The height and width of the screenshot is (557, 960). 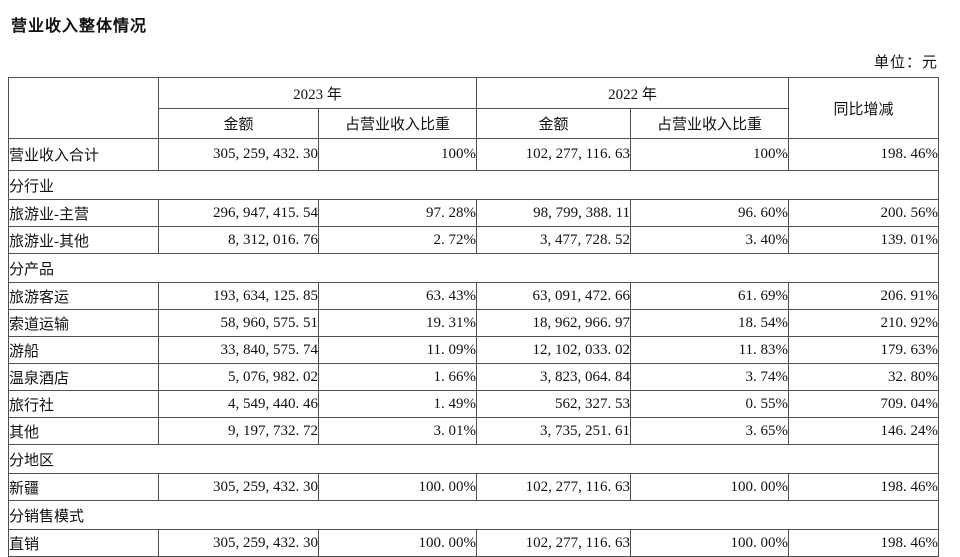 I want to click on yoy-cell: 179. 63%, so click(x=864, y=350).